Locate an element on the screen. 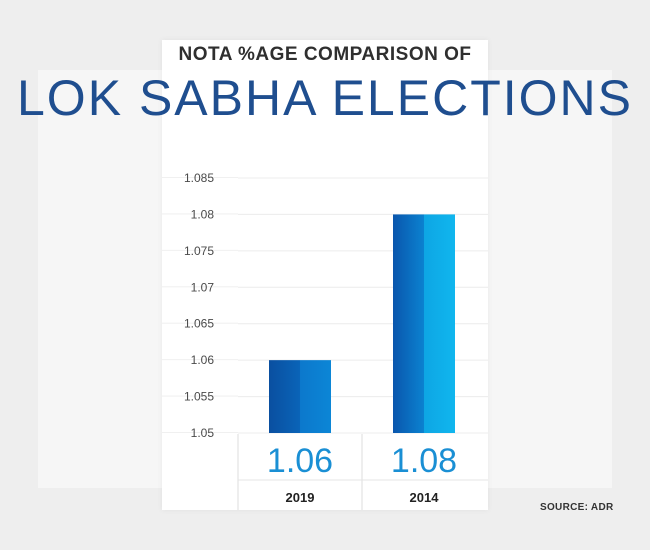 The image size is (650, 550). y-tick-label: 1.07 is located at coordinates (203, 287).